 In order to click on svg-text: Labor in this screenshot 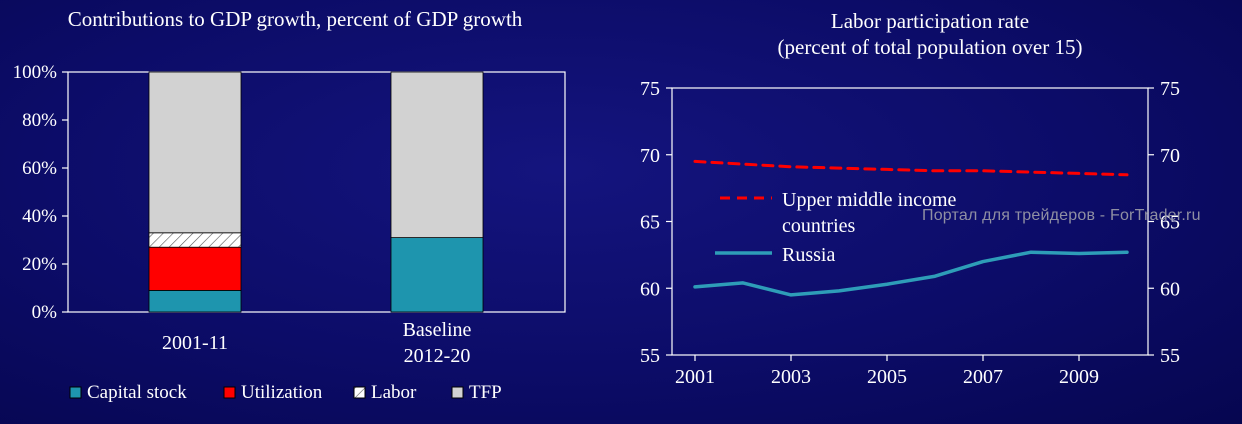, I will do `click(394, 392)`.